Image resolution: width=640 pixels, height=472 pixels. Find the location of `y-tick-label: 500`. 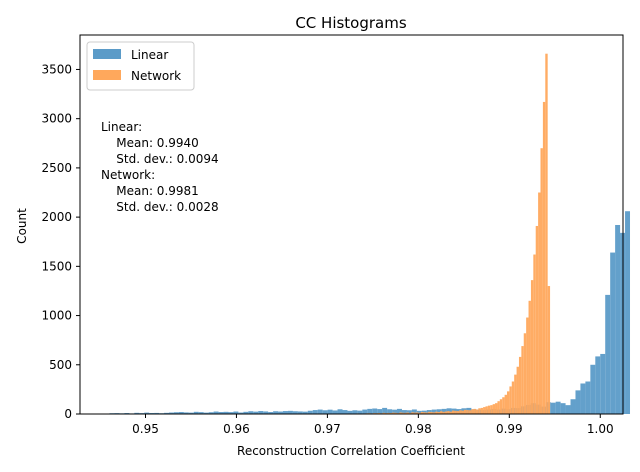

y-tick-label: 500 is located at coordinates (60, 365).